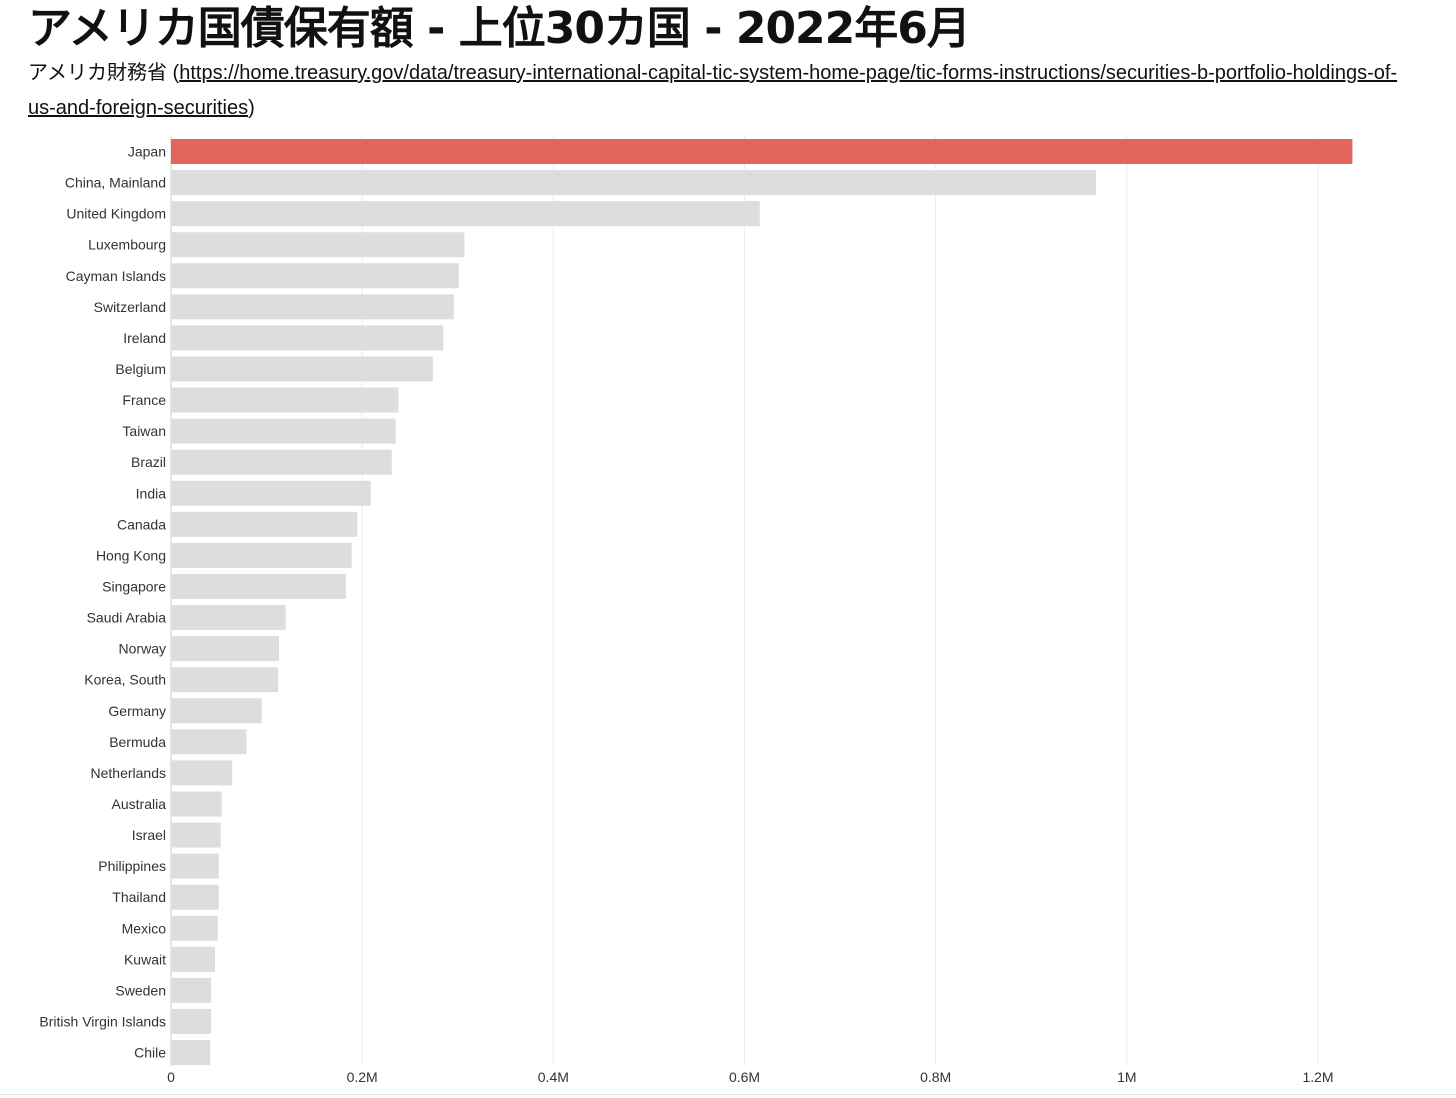 The height and width of the screenshot is (1098, 1456). I want to click on category-label: Netherlands, so click(129, 773).